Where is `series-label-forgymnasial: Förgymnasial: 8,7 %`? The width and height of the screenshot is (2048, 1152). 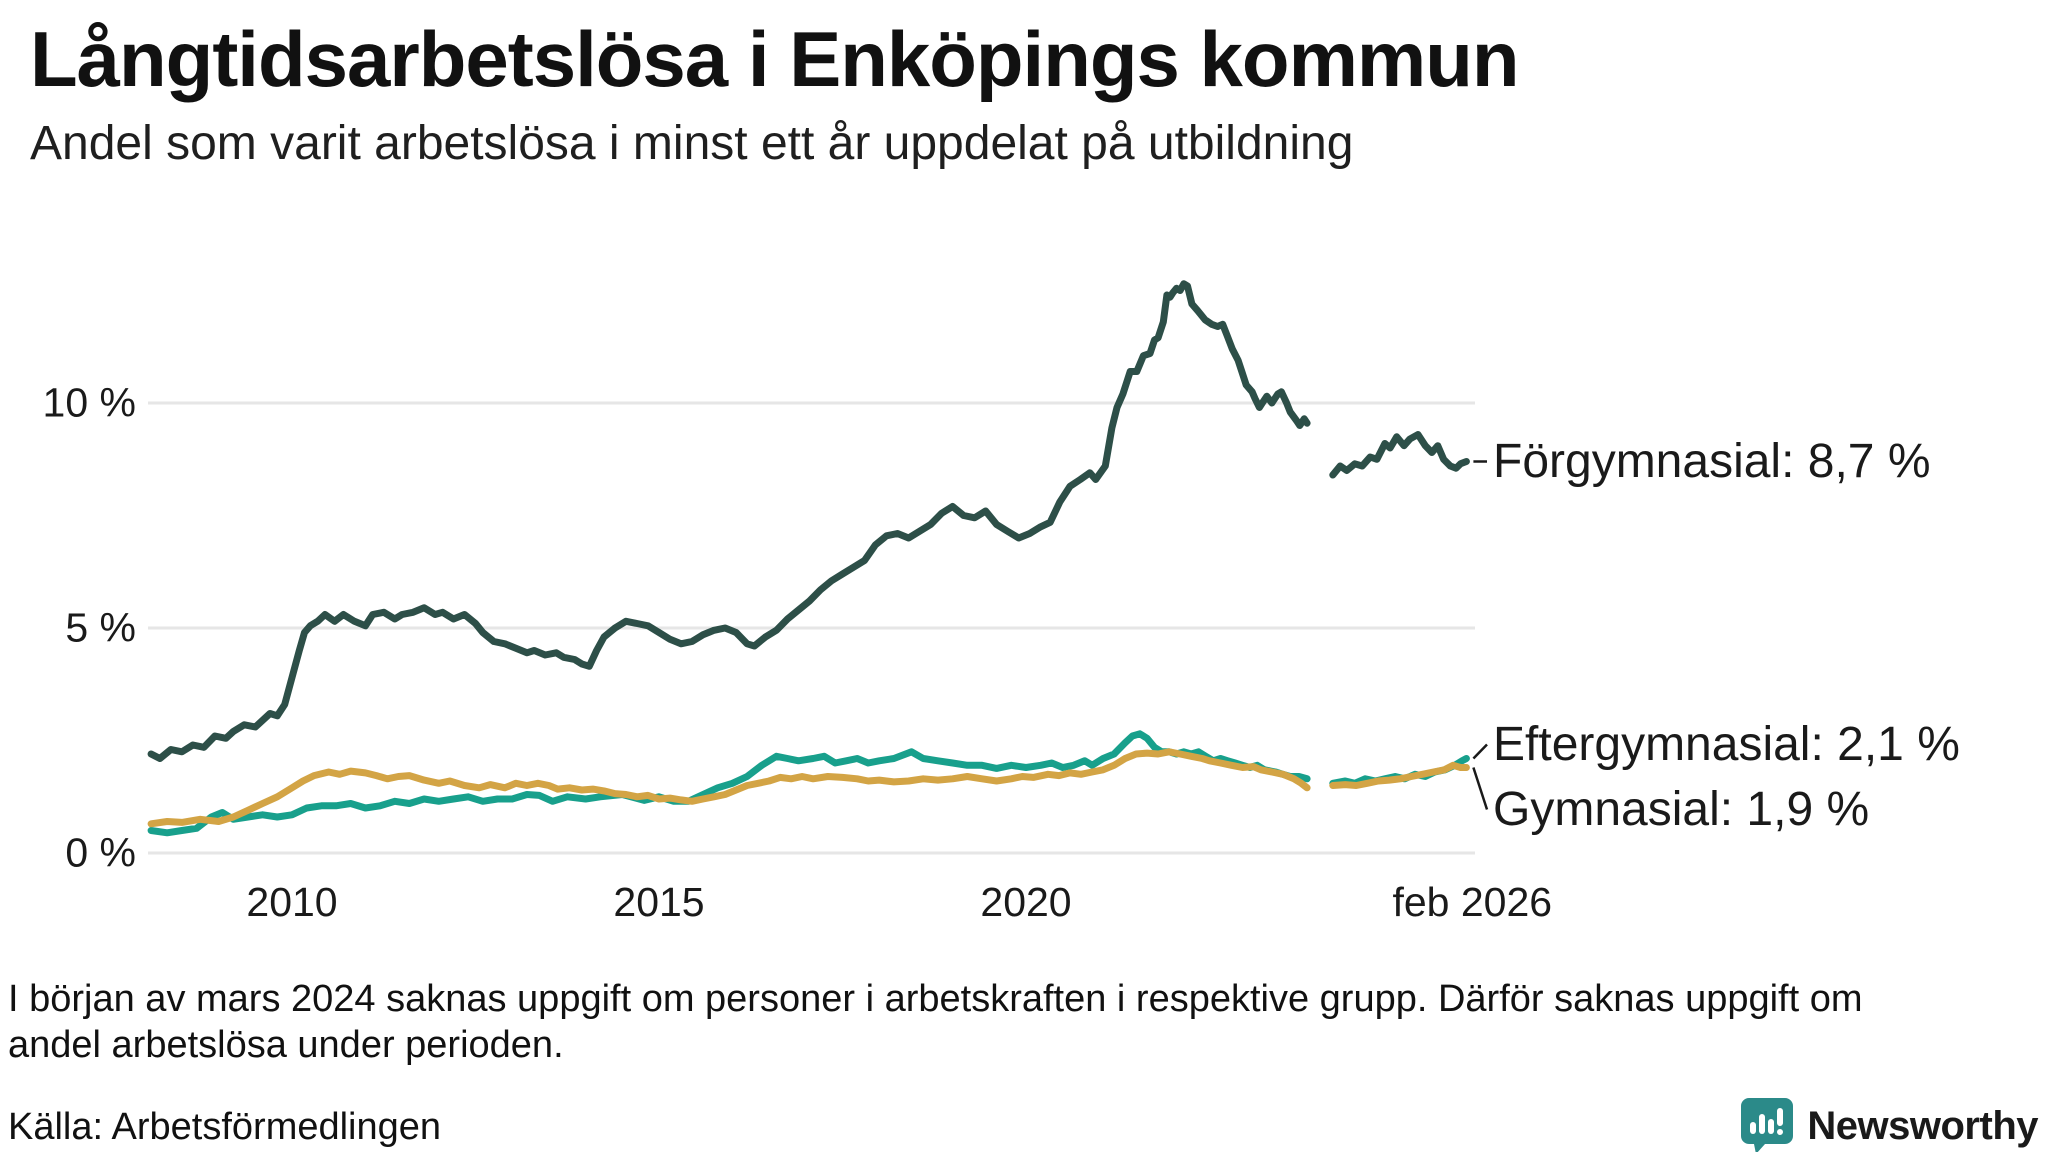 series-label-forgymnasial: Förgymnasial: 8,7 % is located at coordinates (1712, 461).